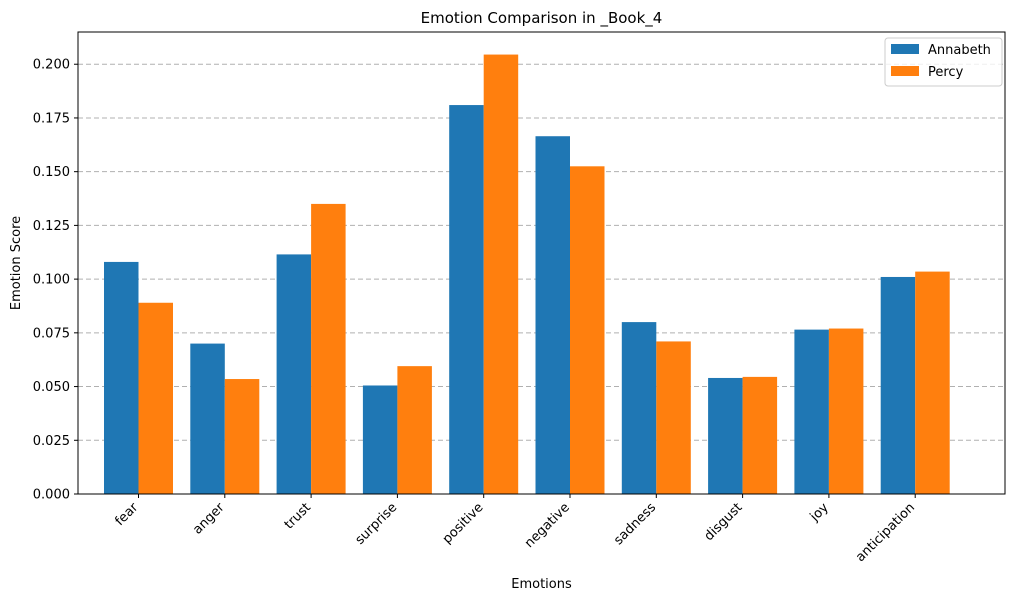  What do you see at coordinates (885, 532) in the screenshot?
I see `x-tick-label-anticipation: anticipation` at bounding box center [885, 532].